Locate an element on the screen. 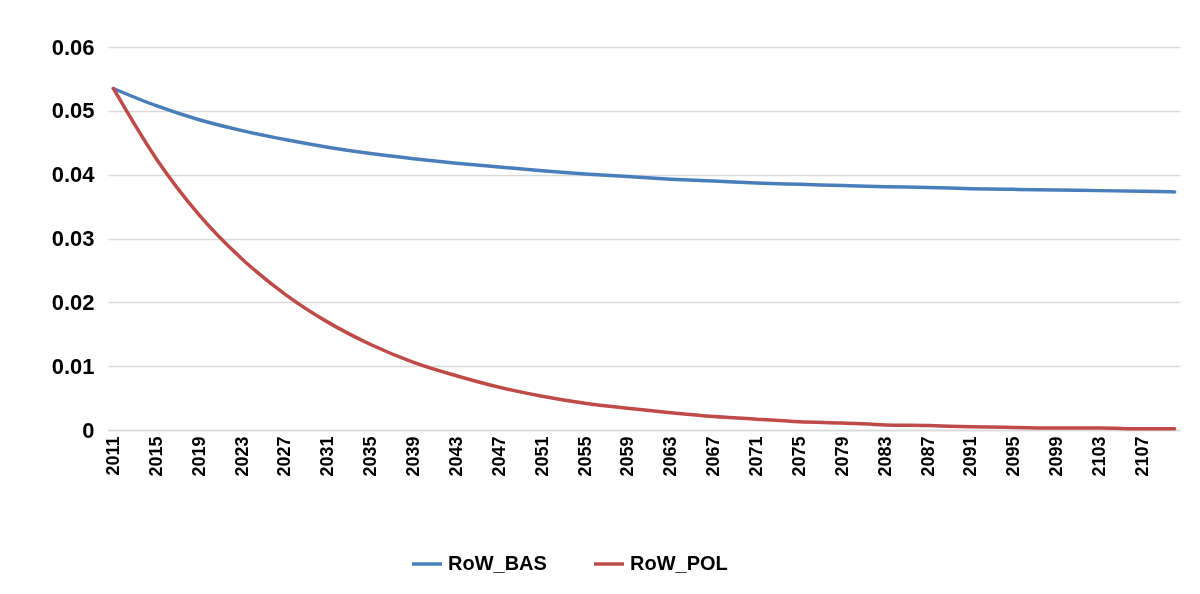 The width and height of the screenshot is (1200, 594). x-tick-label: 2043 is located at coordinates (455, 456).